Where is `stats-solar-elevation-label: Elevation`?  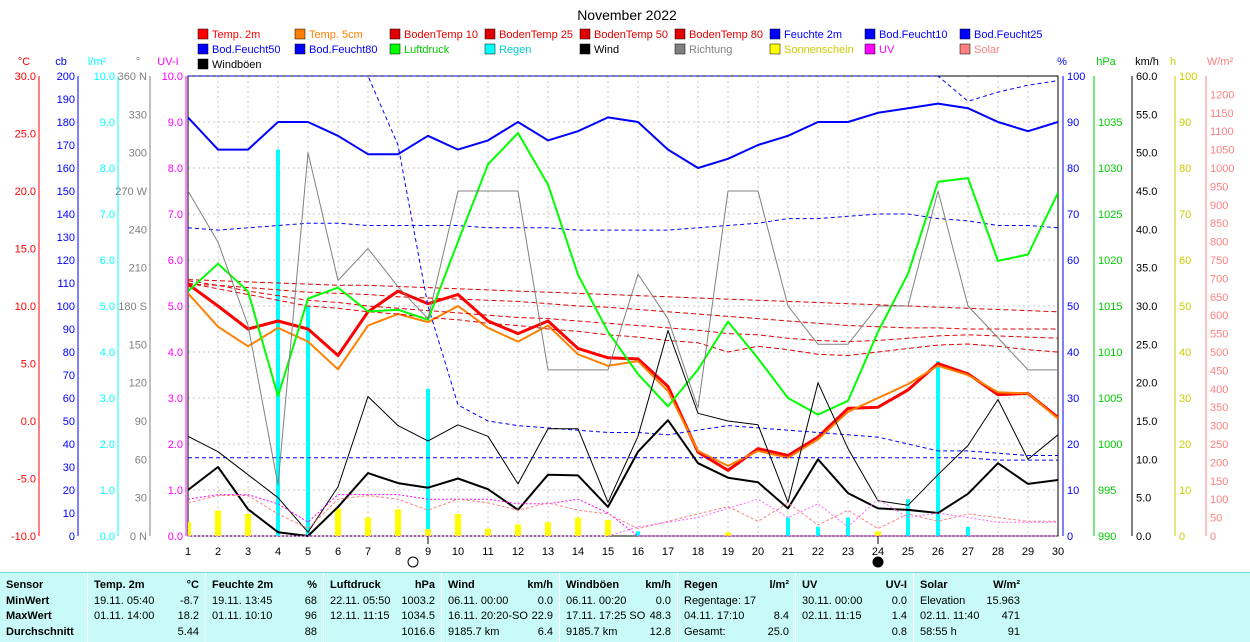
stats-solar-elevation-label: Elevation is located at coordinates (943, 600).